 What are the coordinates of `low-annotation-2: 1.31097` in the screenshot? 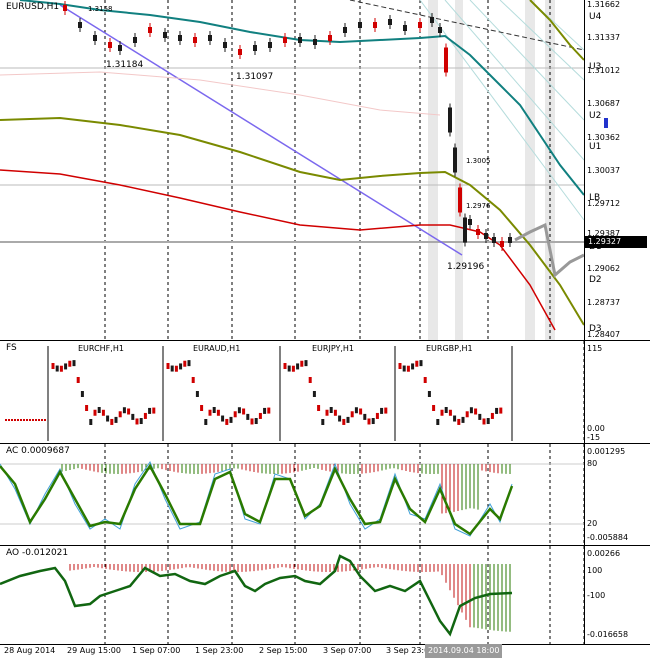 It's located at (255, 77).